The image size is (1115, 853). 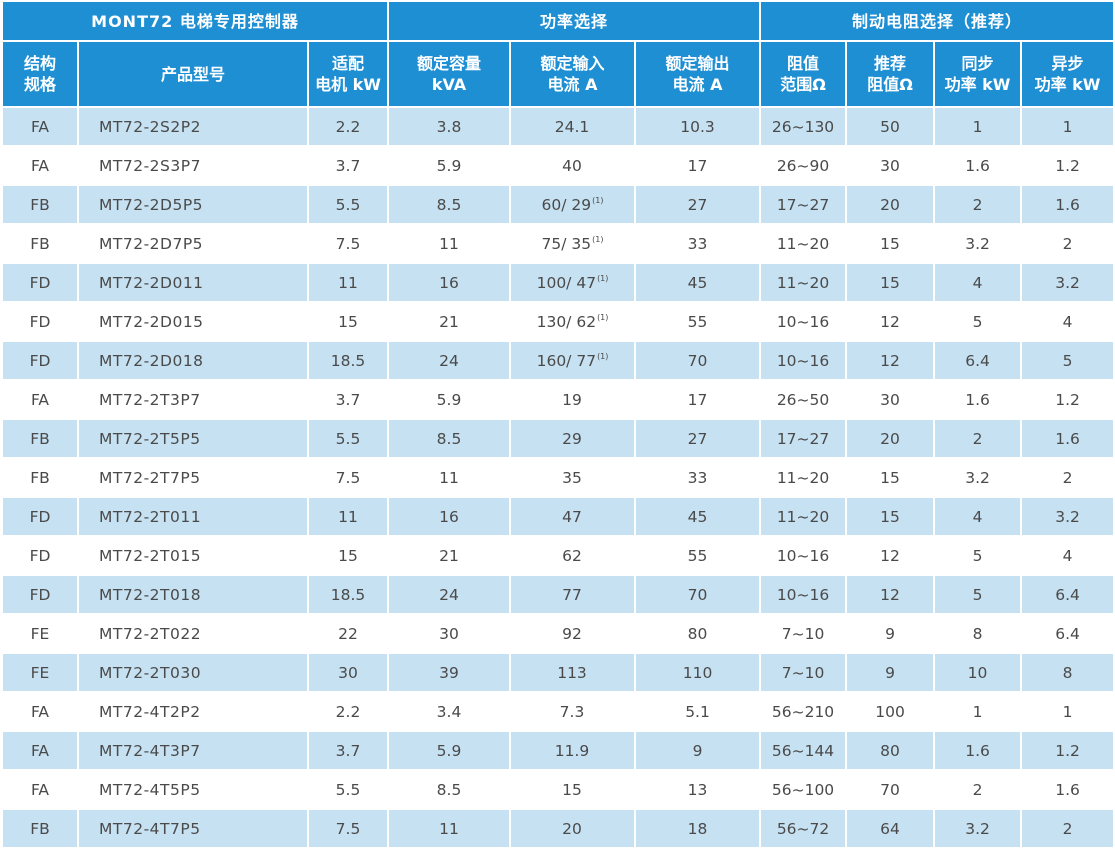 I want to click on cell-capacity: 16, so click(x=450, y=283).